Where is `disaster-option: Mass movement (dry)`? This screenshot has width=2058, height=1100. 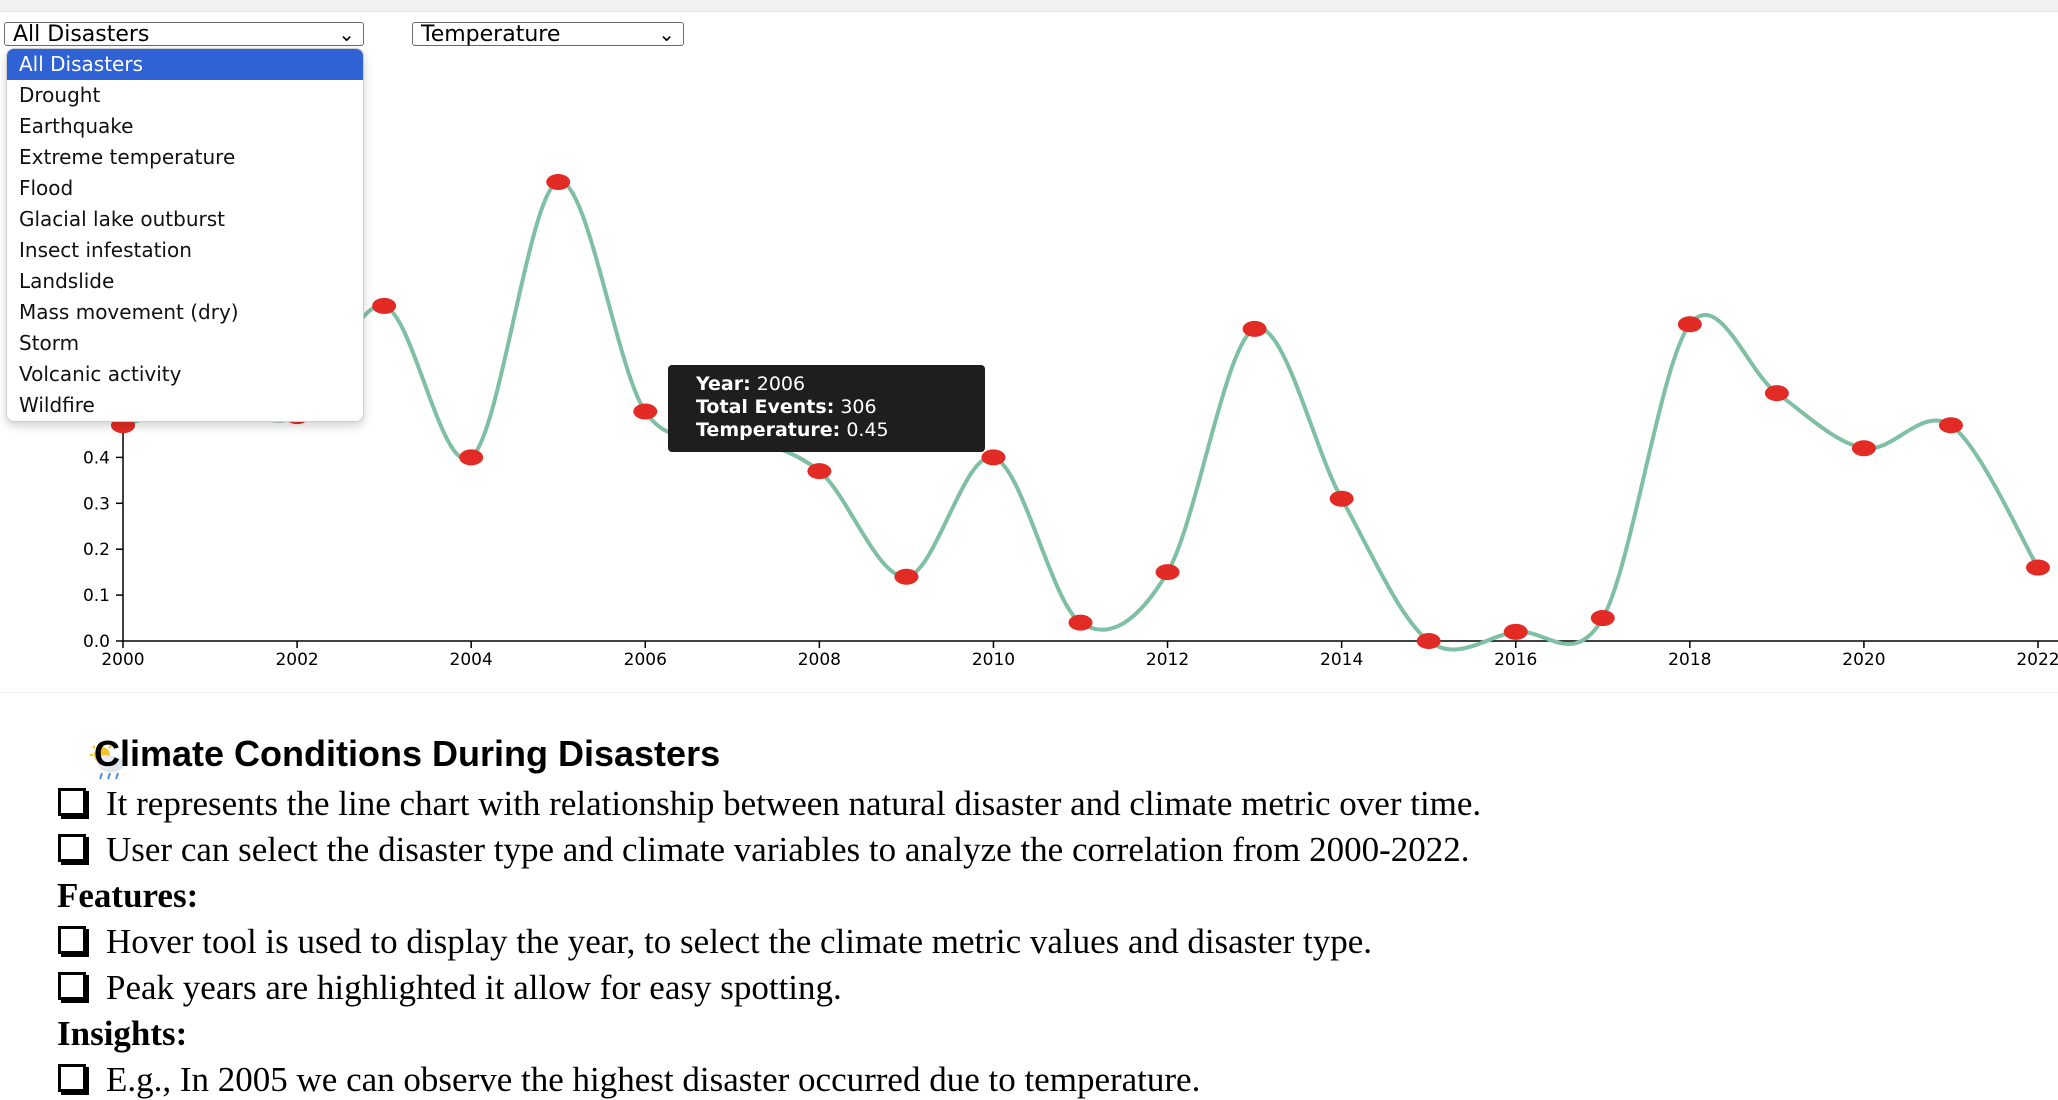 disaster-option: Mass movement (dry) is located at coordinates (129, 312).